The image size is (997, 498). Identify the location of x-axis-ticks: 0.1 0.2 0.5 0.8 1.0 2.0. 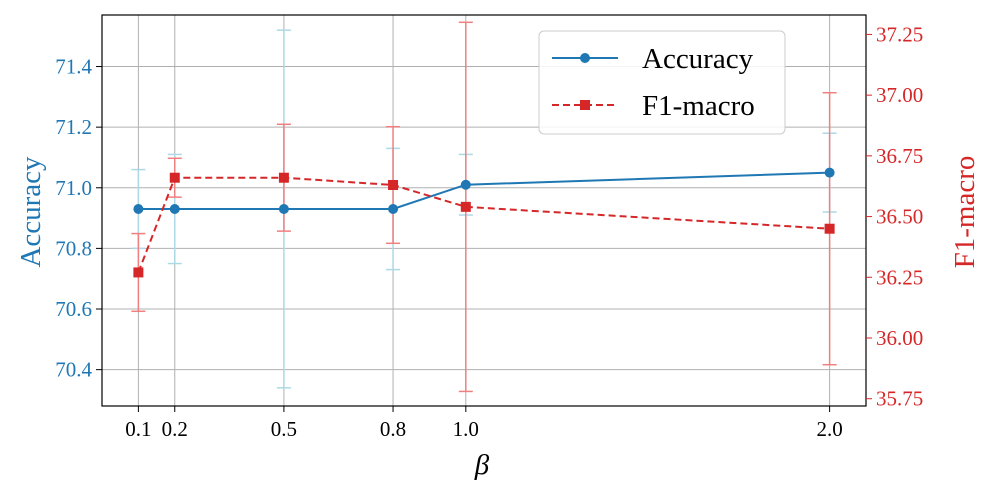
(484, 423).